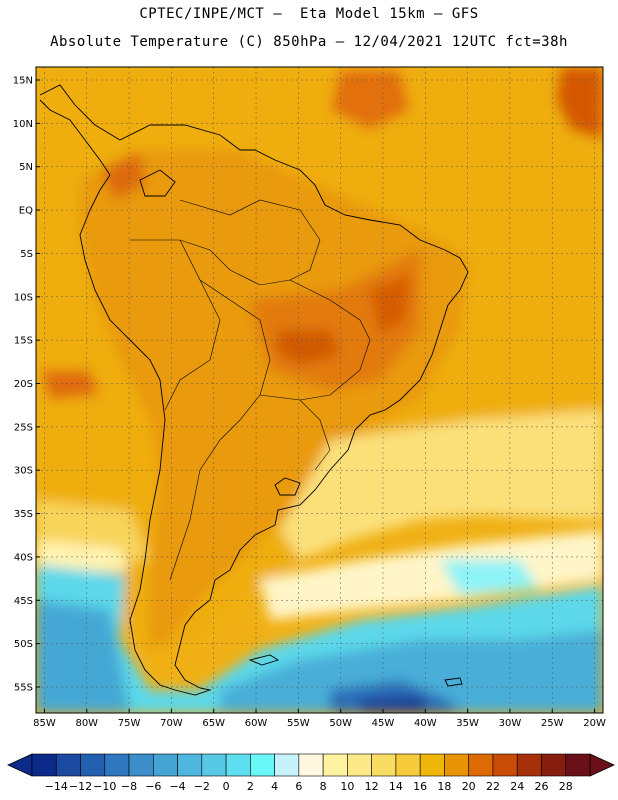 The width and height of the screenshot is (618, 800). Describe the element at coordinates (104, 786) in the screenshot. I see `colorbar-label: −10` at that location.